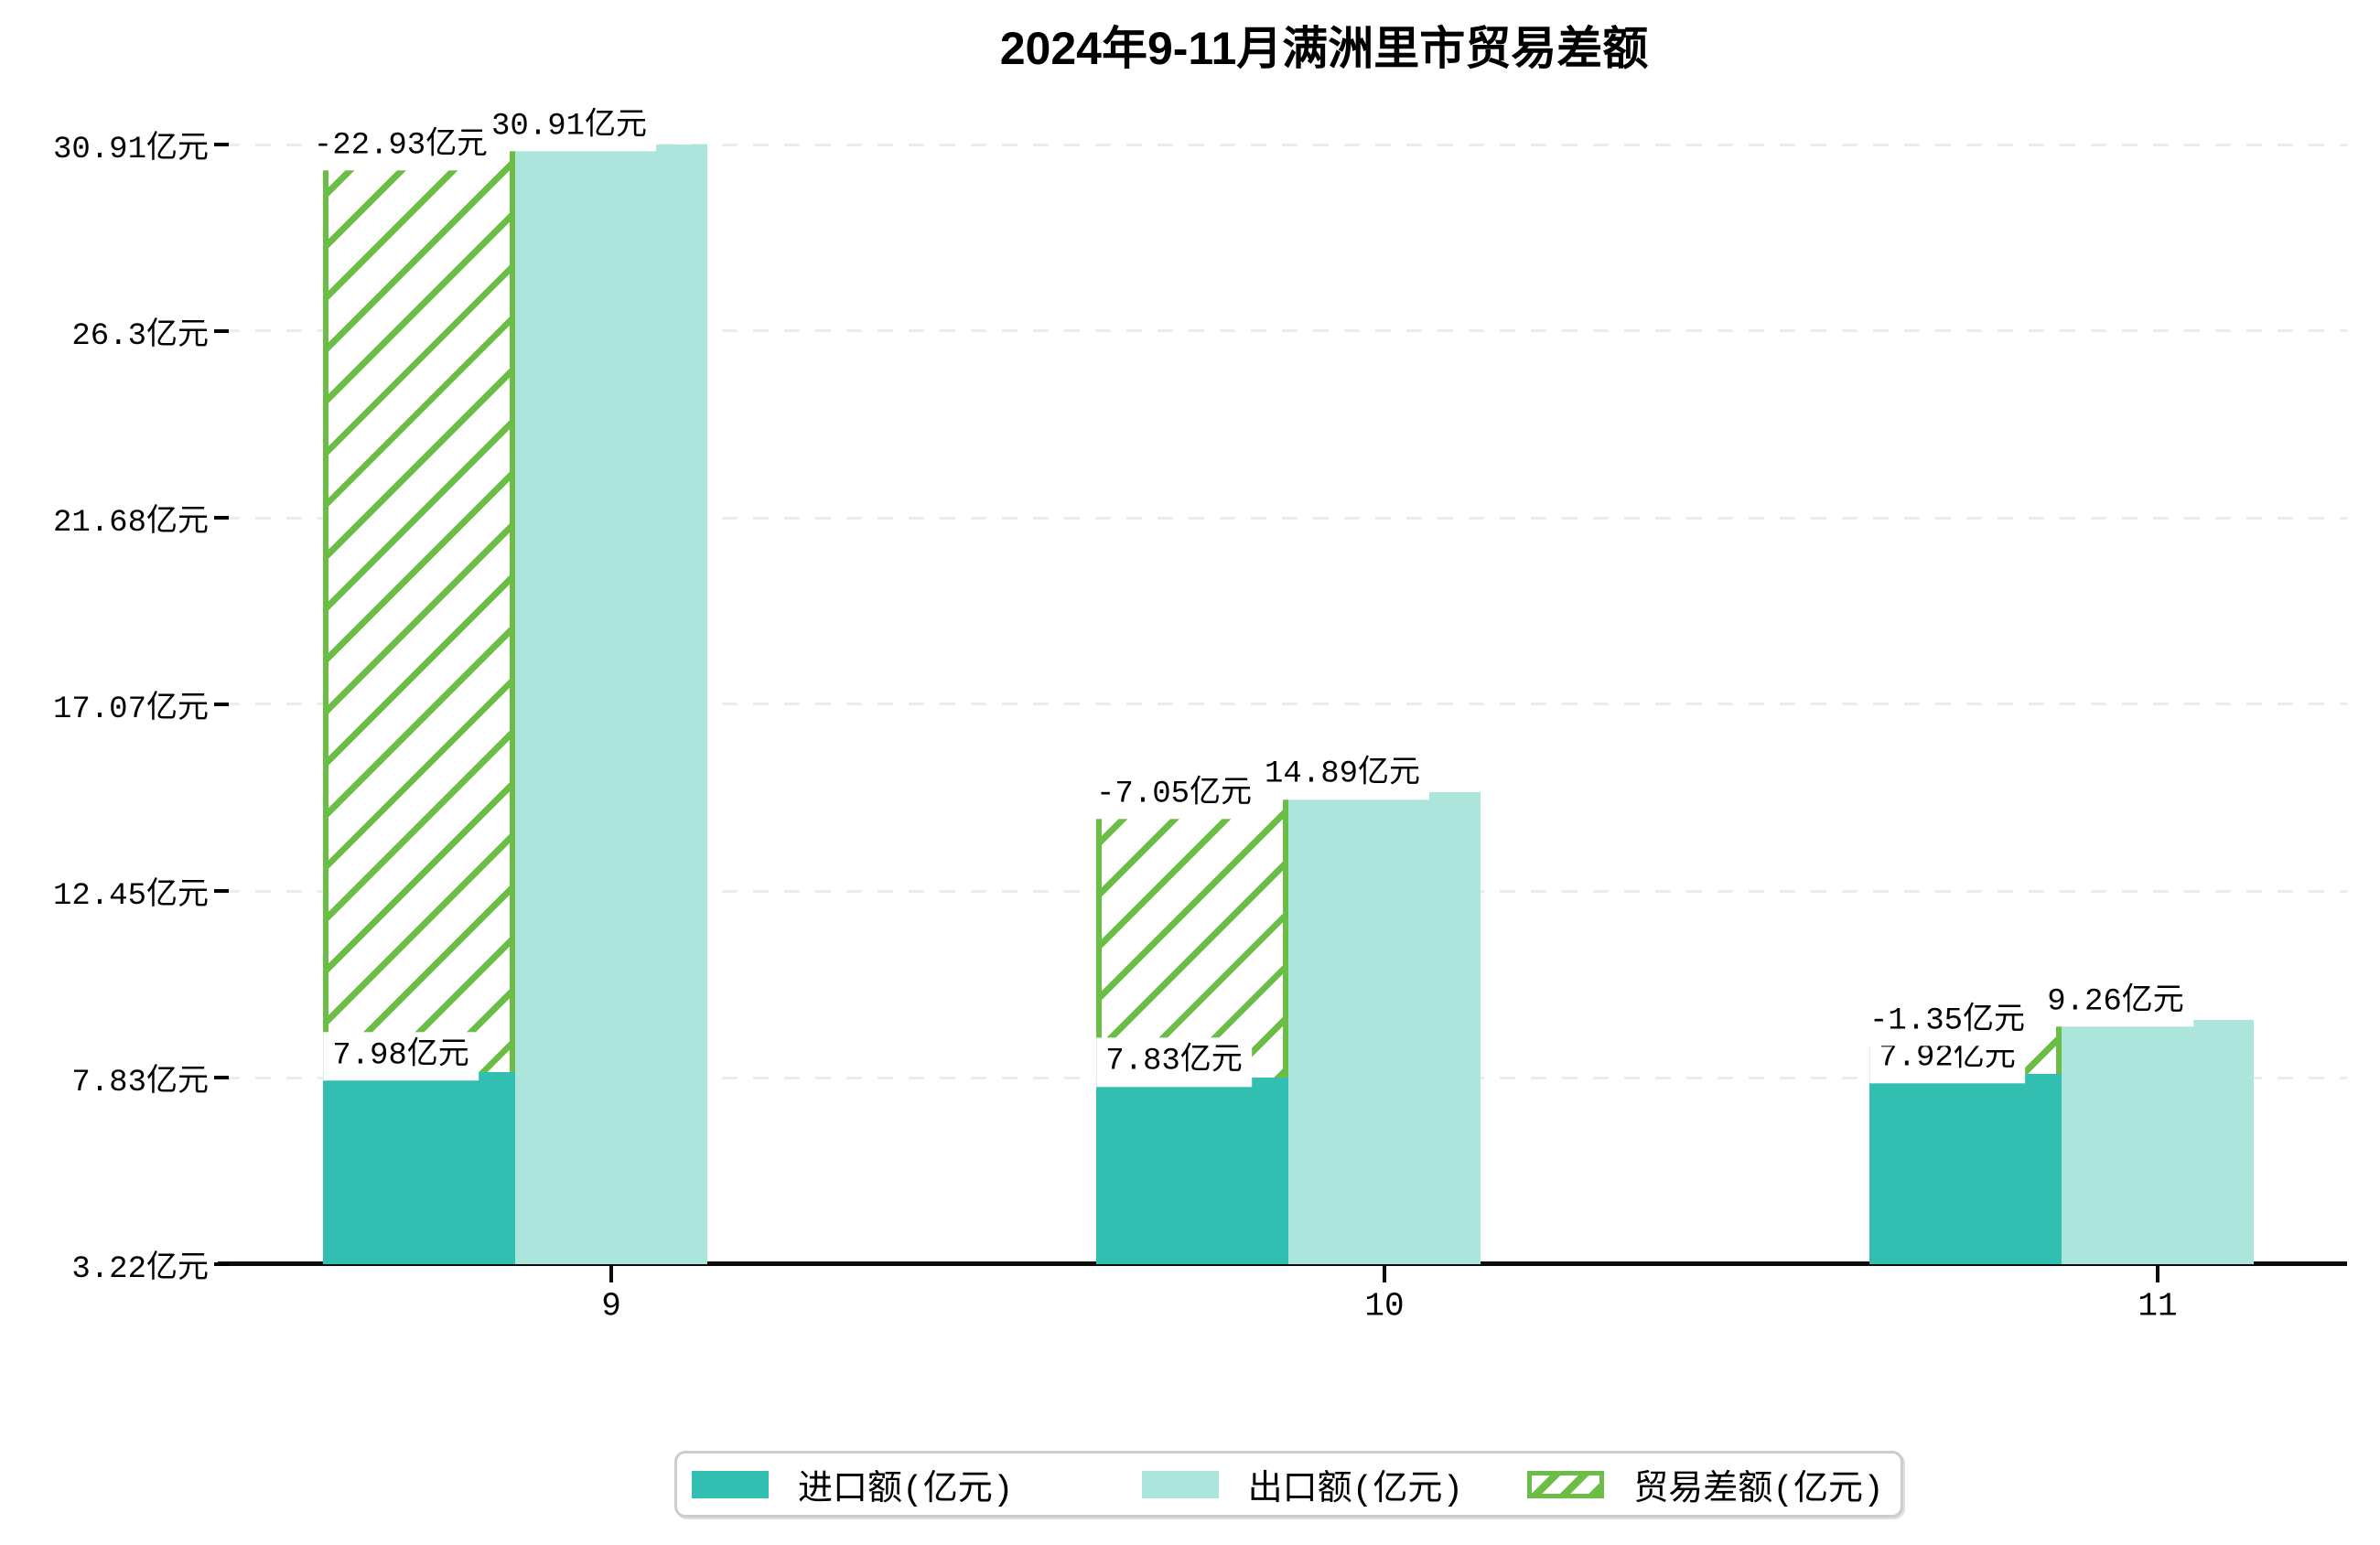 Image resolution: width=2380 pixels, height=1545 pixels. What do you see at coordinates (1355, 1490) in the screenshot?
I see `legend-label-export: 出口额(亿元)` at bounding box center [1355, 1490].